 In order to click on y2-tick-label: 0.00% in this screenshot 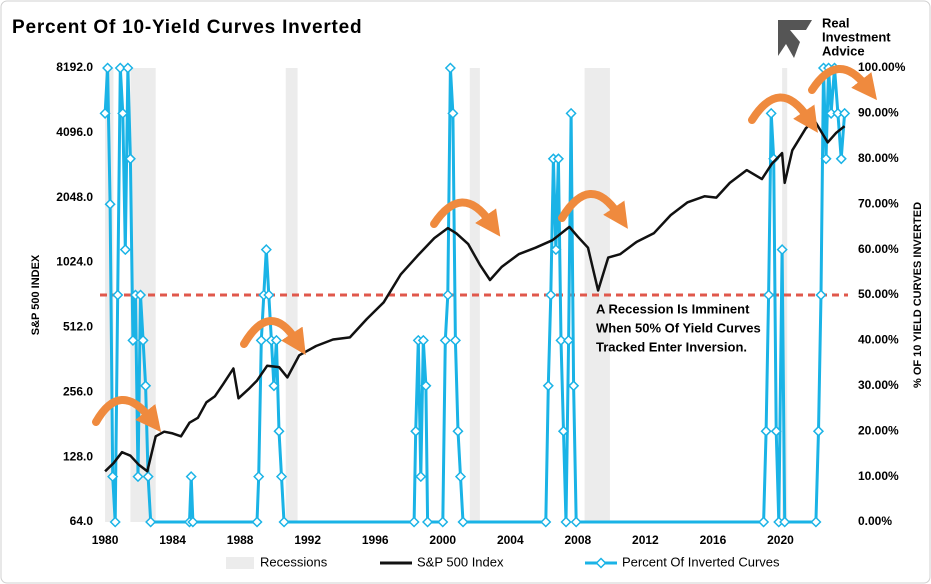, I will do `click(875, 521)`.